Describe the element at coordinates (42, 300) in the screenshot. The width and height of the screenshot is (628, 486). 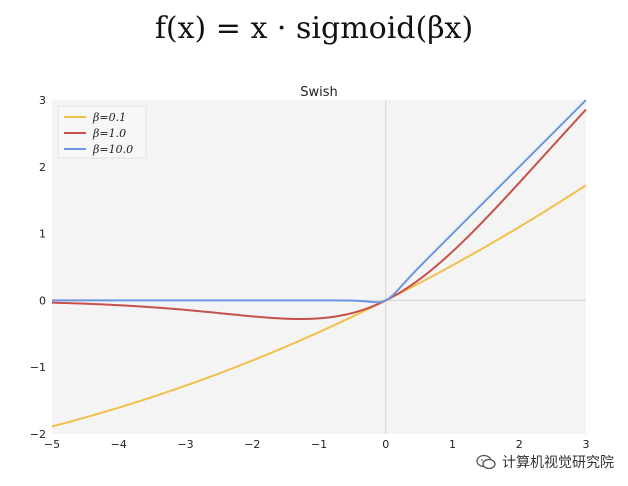
I see `y-tick-label: 0` at that location.